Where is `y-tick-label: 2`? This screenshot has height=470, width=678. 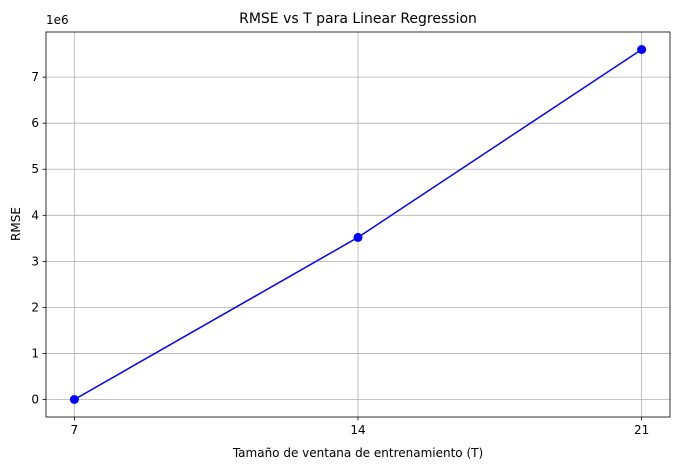 y-tick-label: 2 is located at coordinates (35, 307).